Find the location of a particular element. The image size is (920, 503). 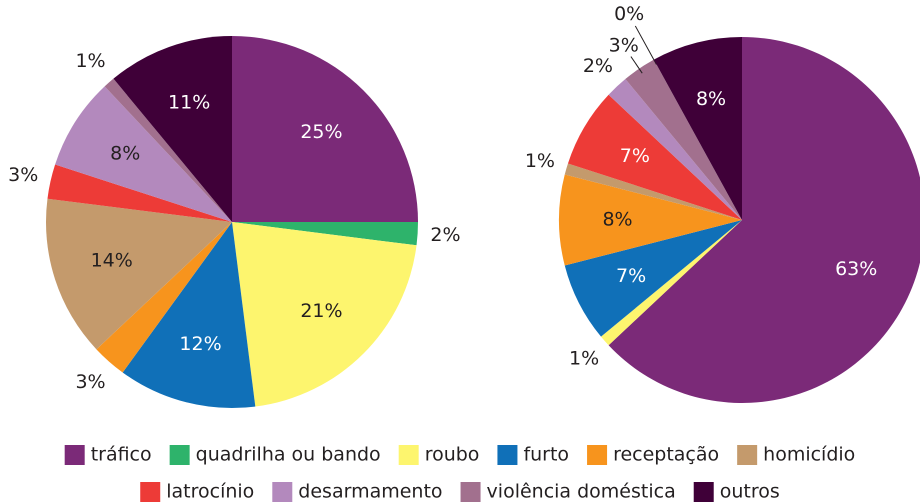

legend-label: homicídio is located at coordinates (809, 455).